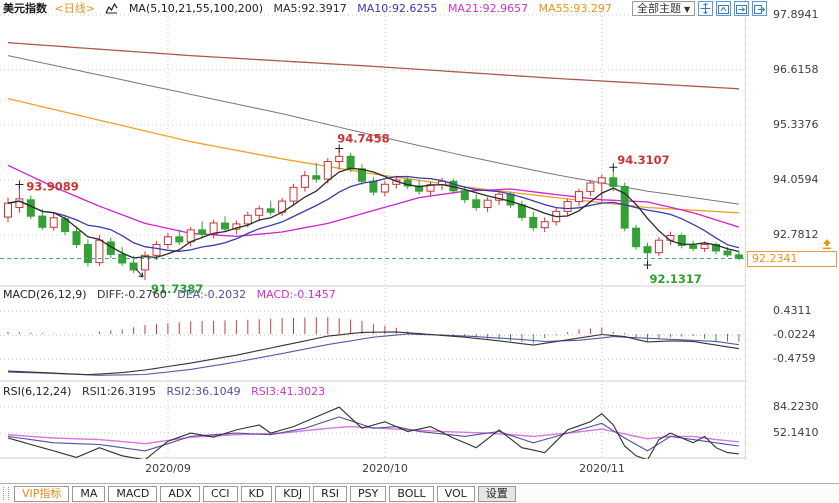 The width and height of the screenshot is (839, 503). Describe the element at coordinates (687, 9) in the screenshot. I see `chevron-down-icon: ▼` at that location.